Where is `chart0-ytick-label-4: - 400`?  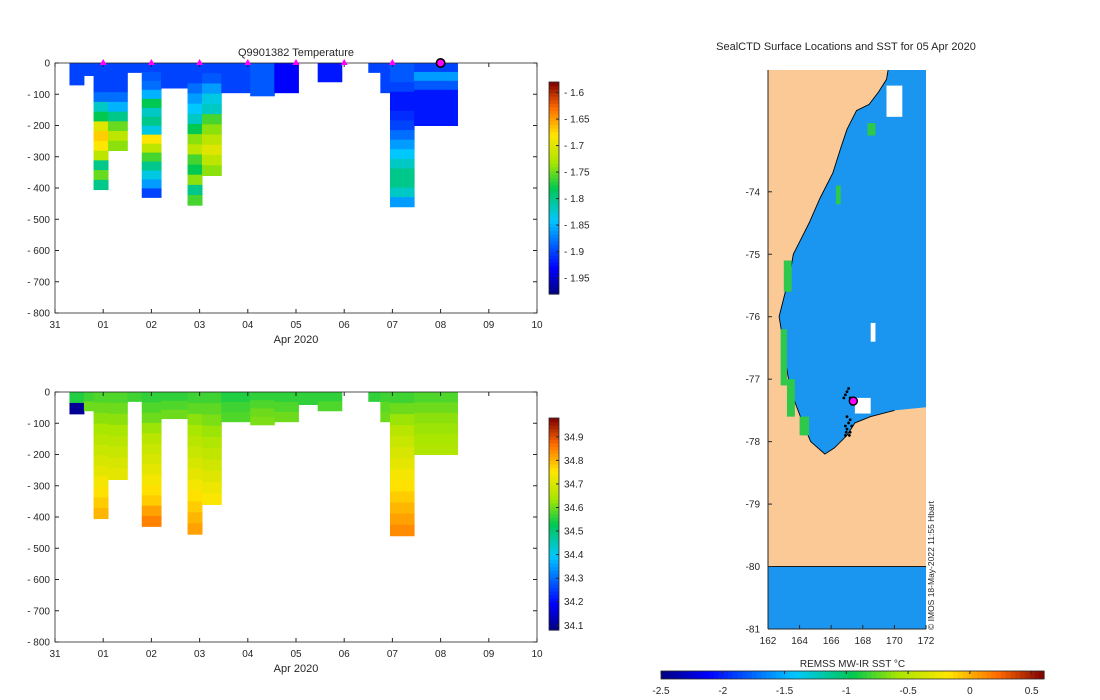
chart0-ytick-label-4: - 400 is located at coordinates (38, 189).